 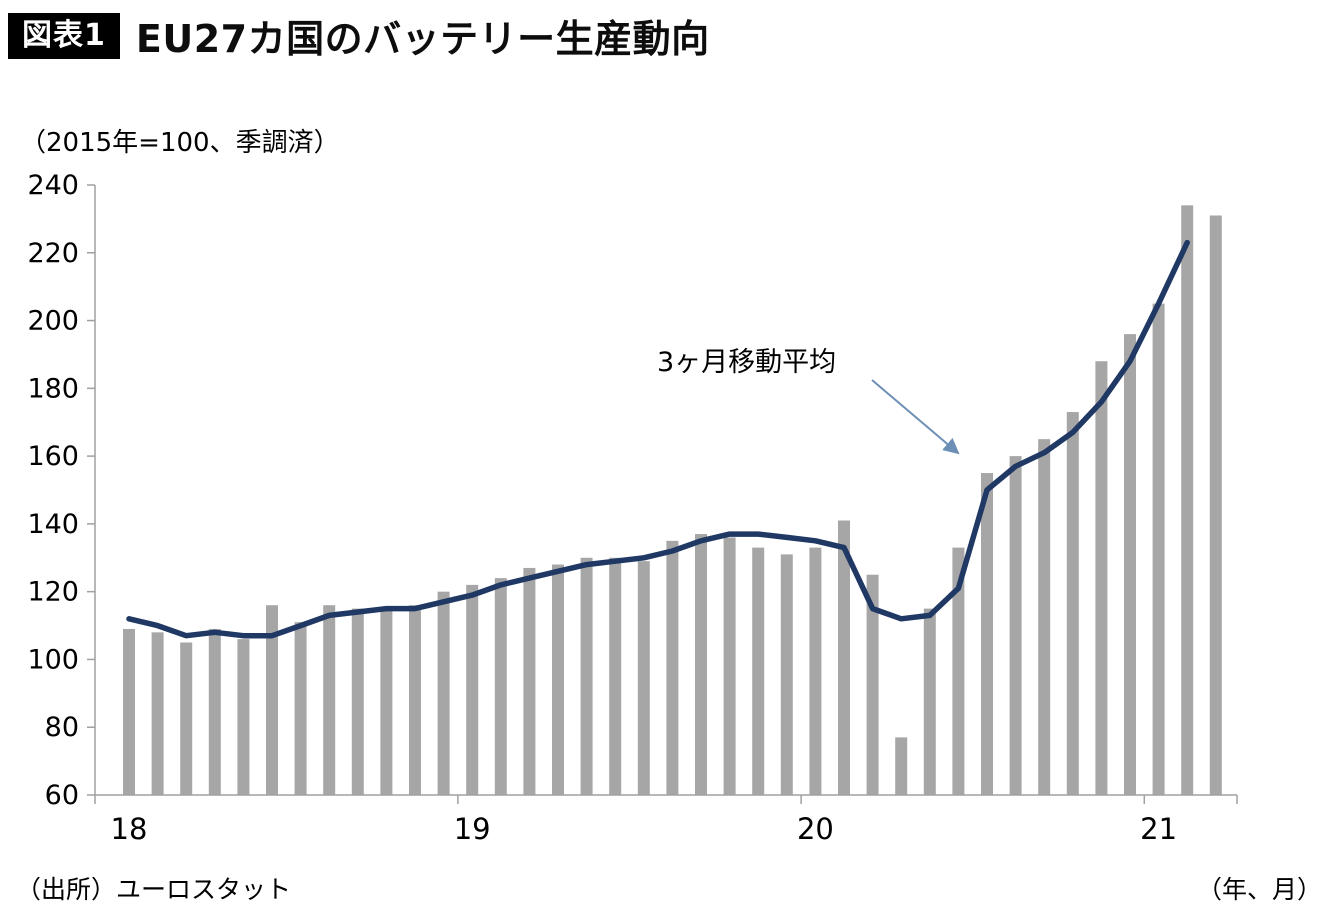 What do you see at coordinates (180, 143) in the screenshot?
I see `chart-unit-note: （2015年=100、季調済）` at bounding box center [180, 143].